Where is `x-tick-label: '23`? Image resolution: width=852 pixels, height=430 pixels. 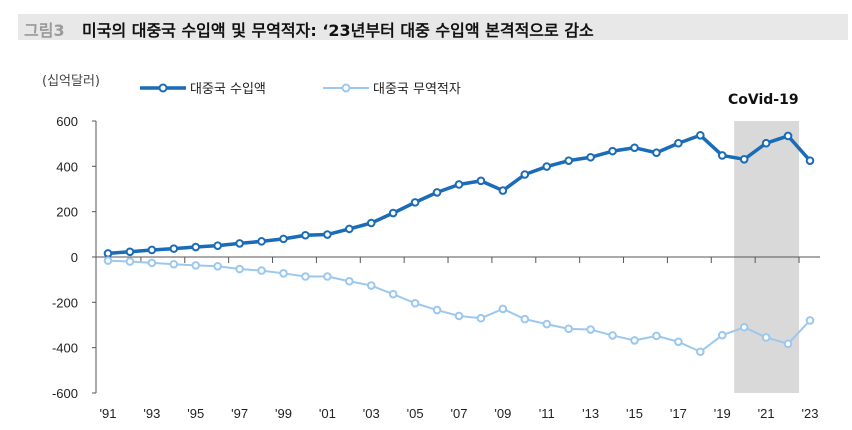 x-tick-label: '23 is located at coordinates (810, 413).